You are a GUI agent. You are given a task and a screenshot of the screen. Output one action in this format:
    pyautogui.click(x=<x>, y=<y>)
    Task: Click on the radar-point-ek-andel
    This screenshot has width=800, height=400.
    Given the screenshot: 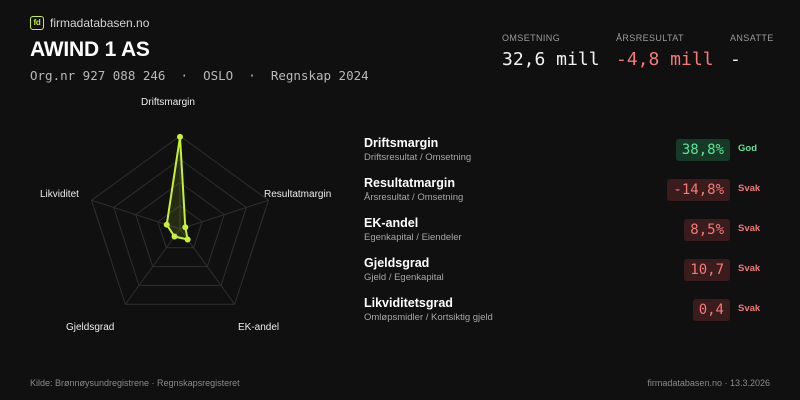 What is the action you would take?
    pyautogui.click(x=187, y=239)
    